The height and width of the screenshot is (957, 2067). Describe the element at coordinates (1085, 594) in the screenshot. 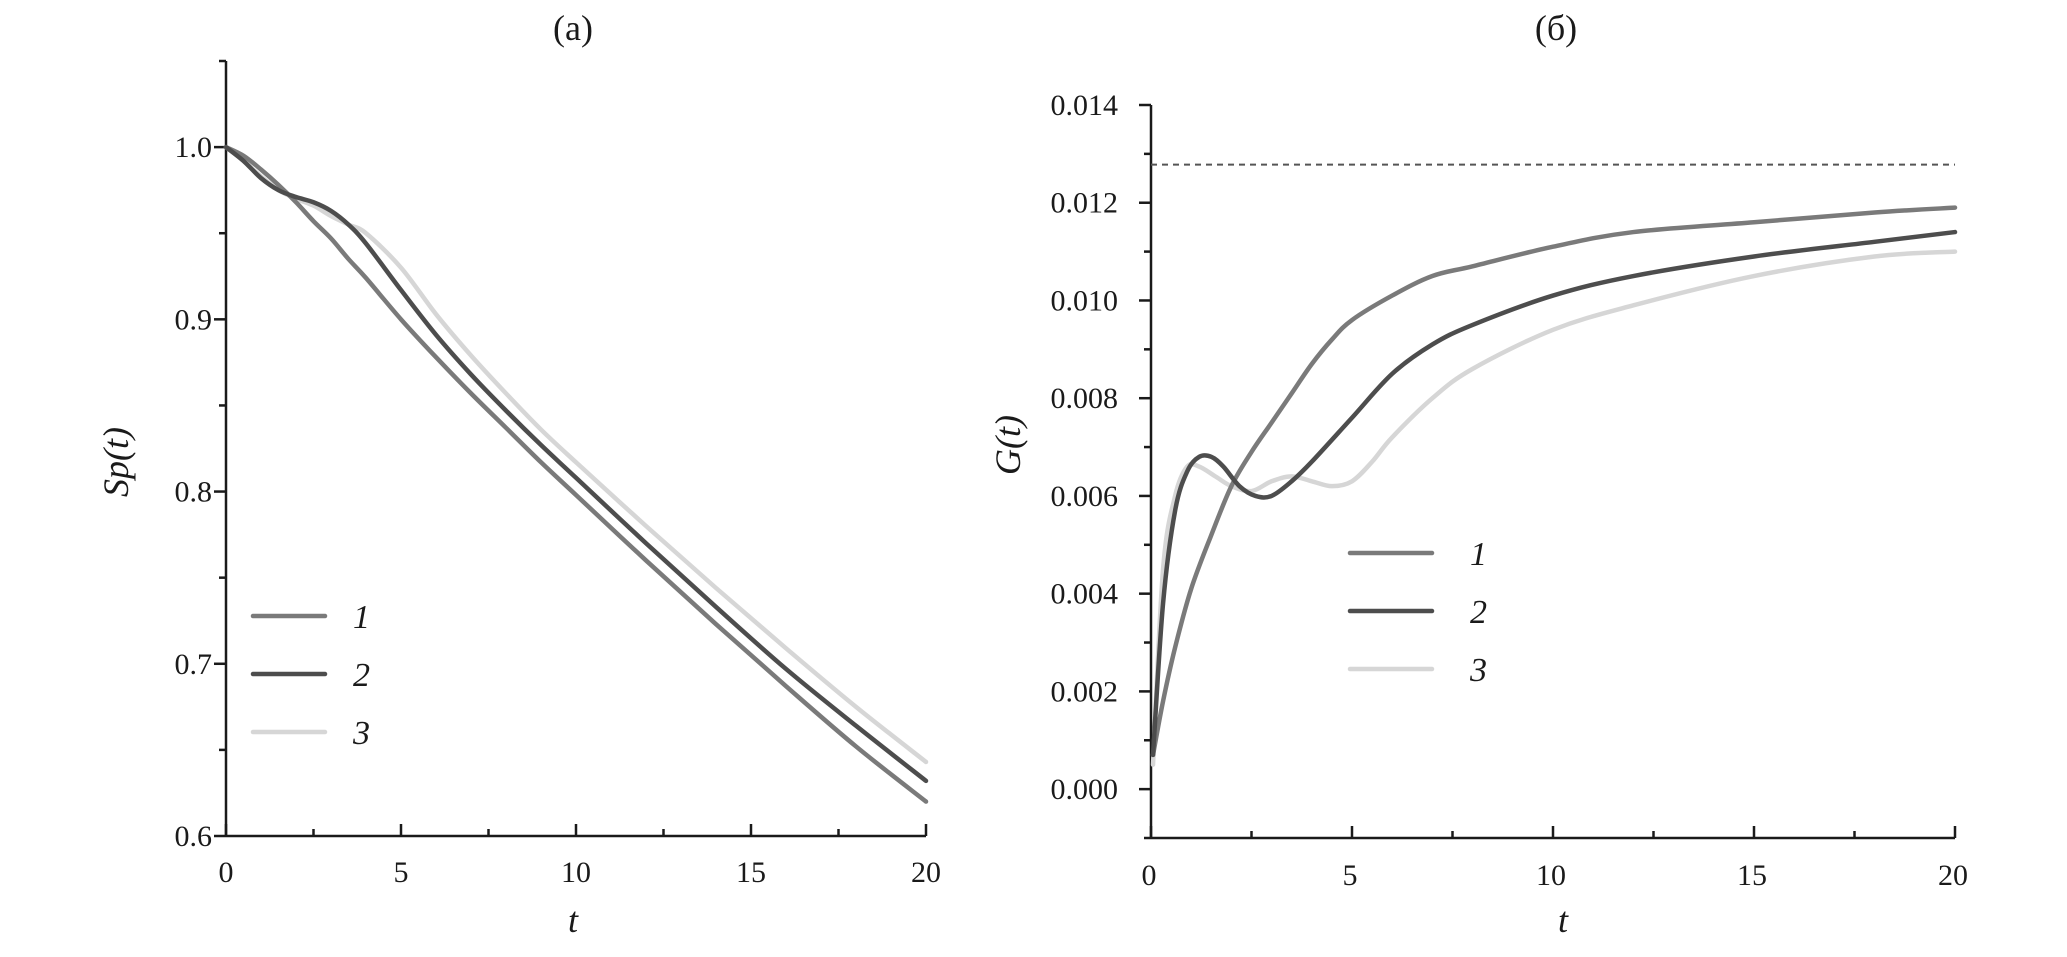

I see `y-tick-label: 0.004` at that location.